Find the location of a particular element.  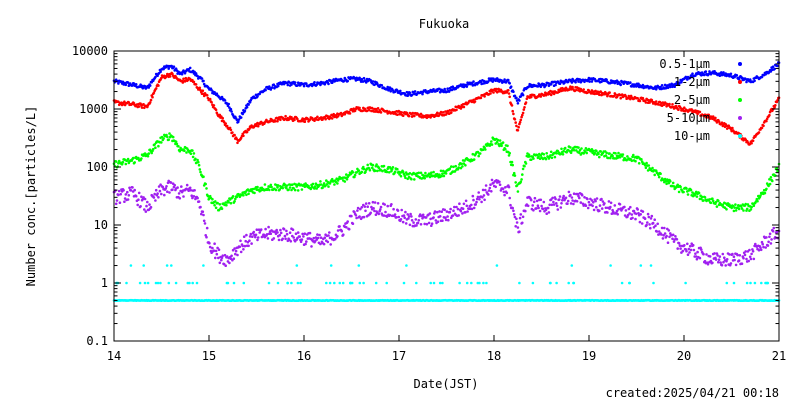

legend-marker is located at coordinates (740, 136).